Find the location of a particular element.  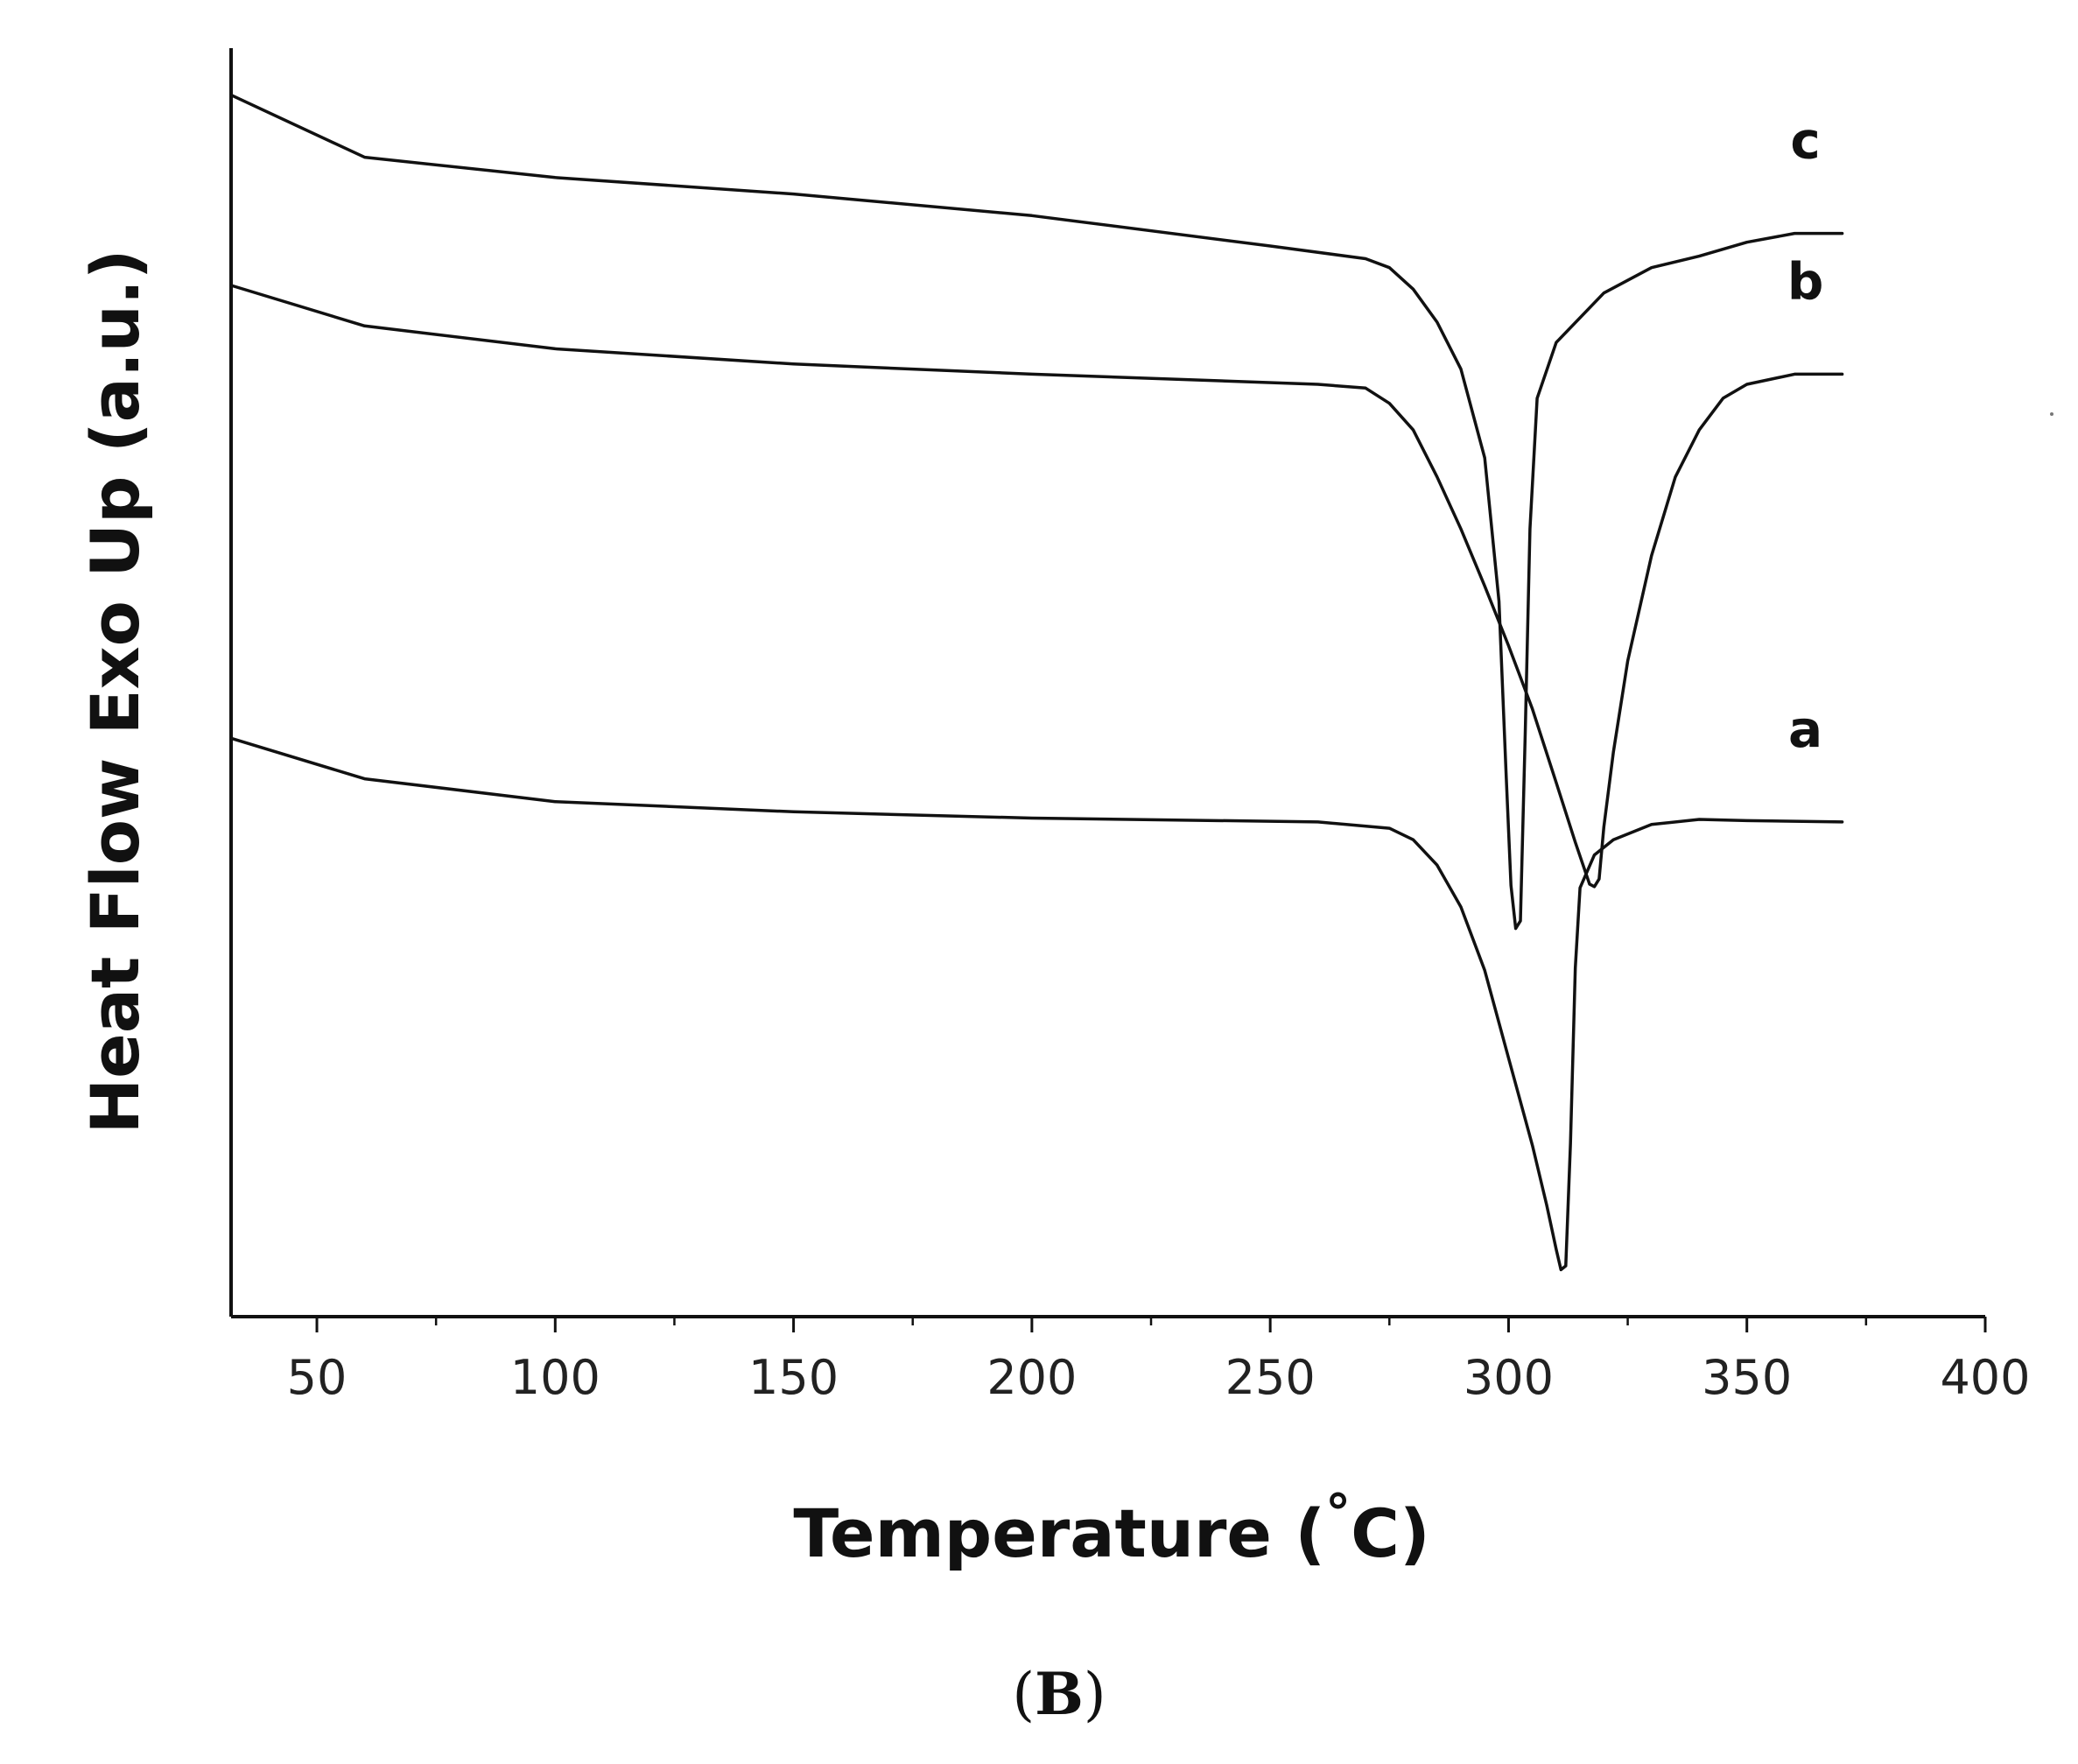

x-tick-label-50: 50 is located at coordinates (317, 1377).